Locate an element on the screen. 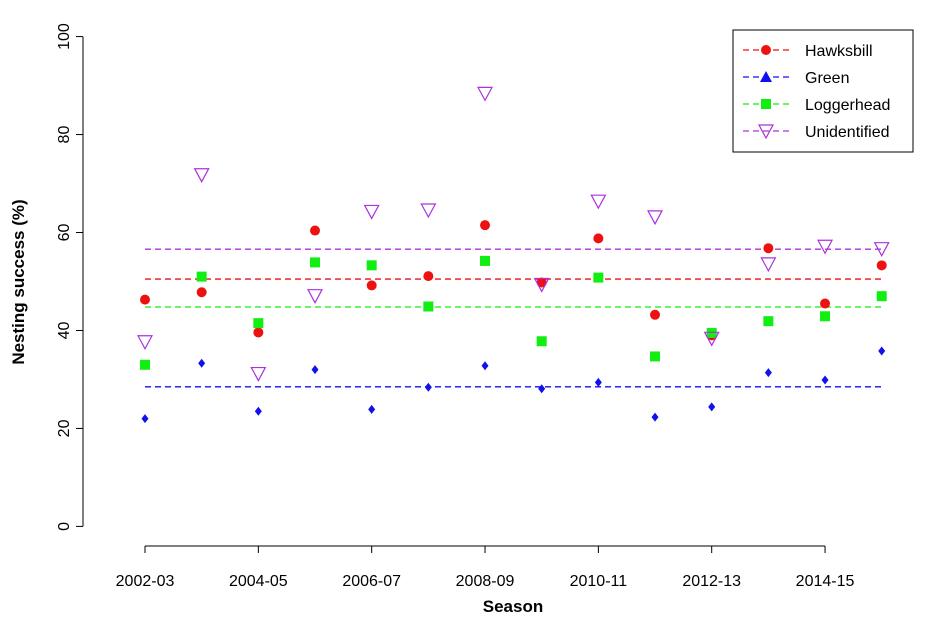  x-tick-label: 2012-13 is located at coordinates (711, 581).